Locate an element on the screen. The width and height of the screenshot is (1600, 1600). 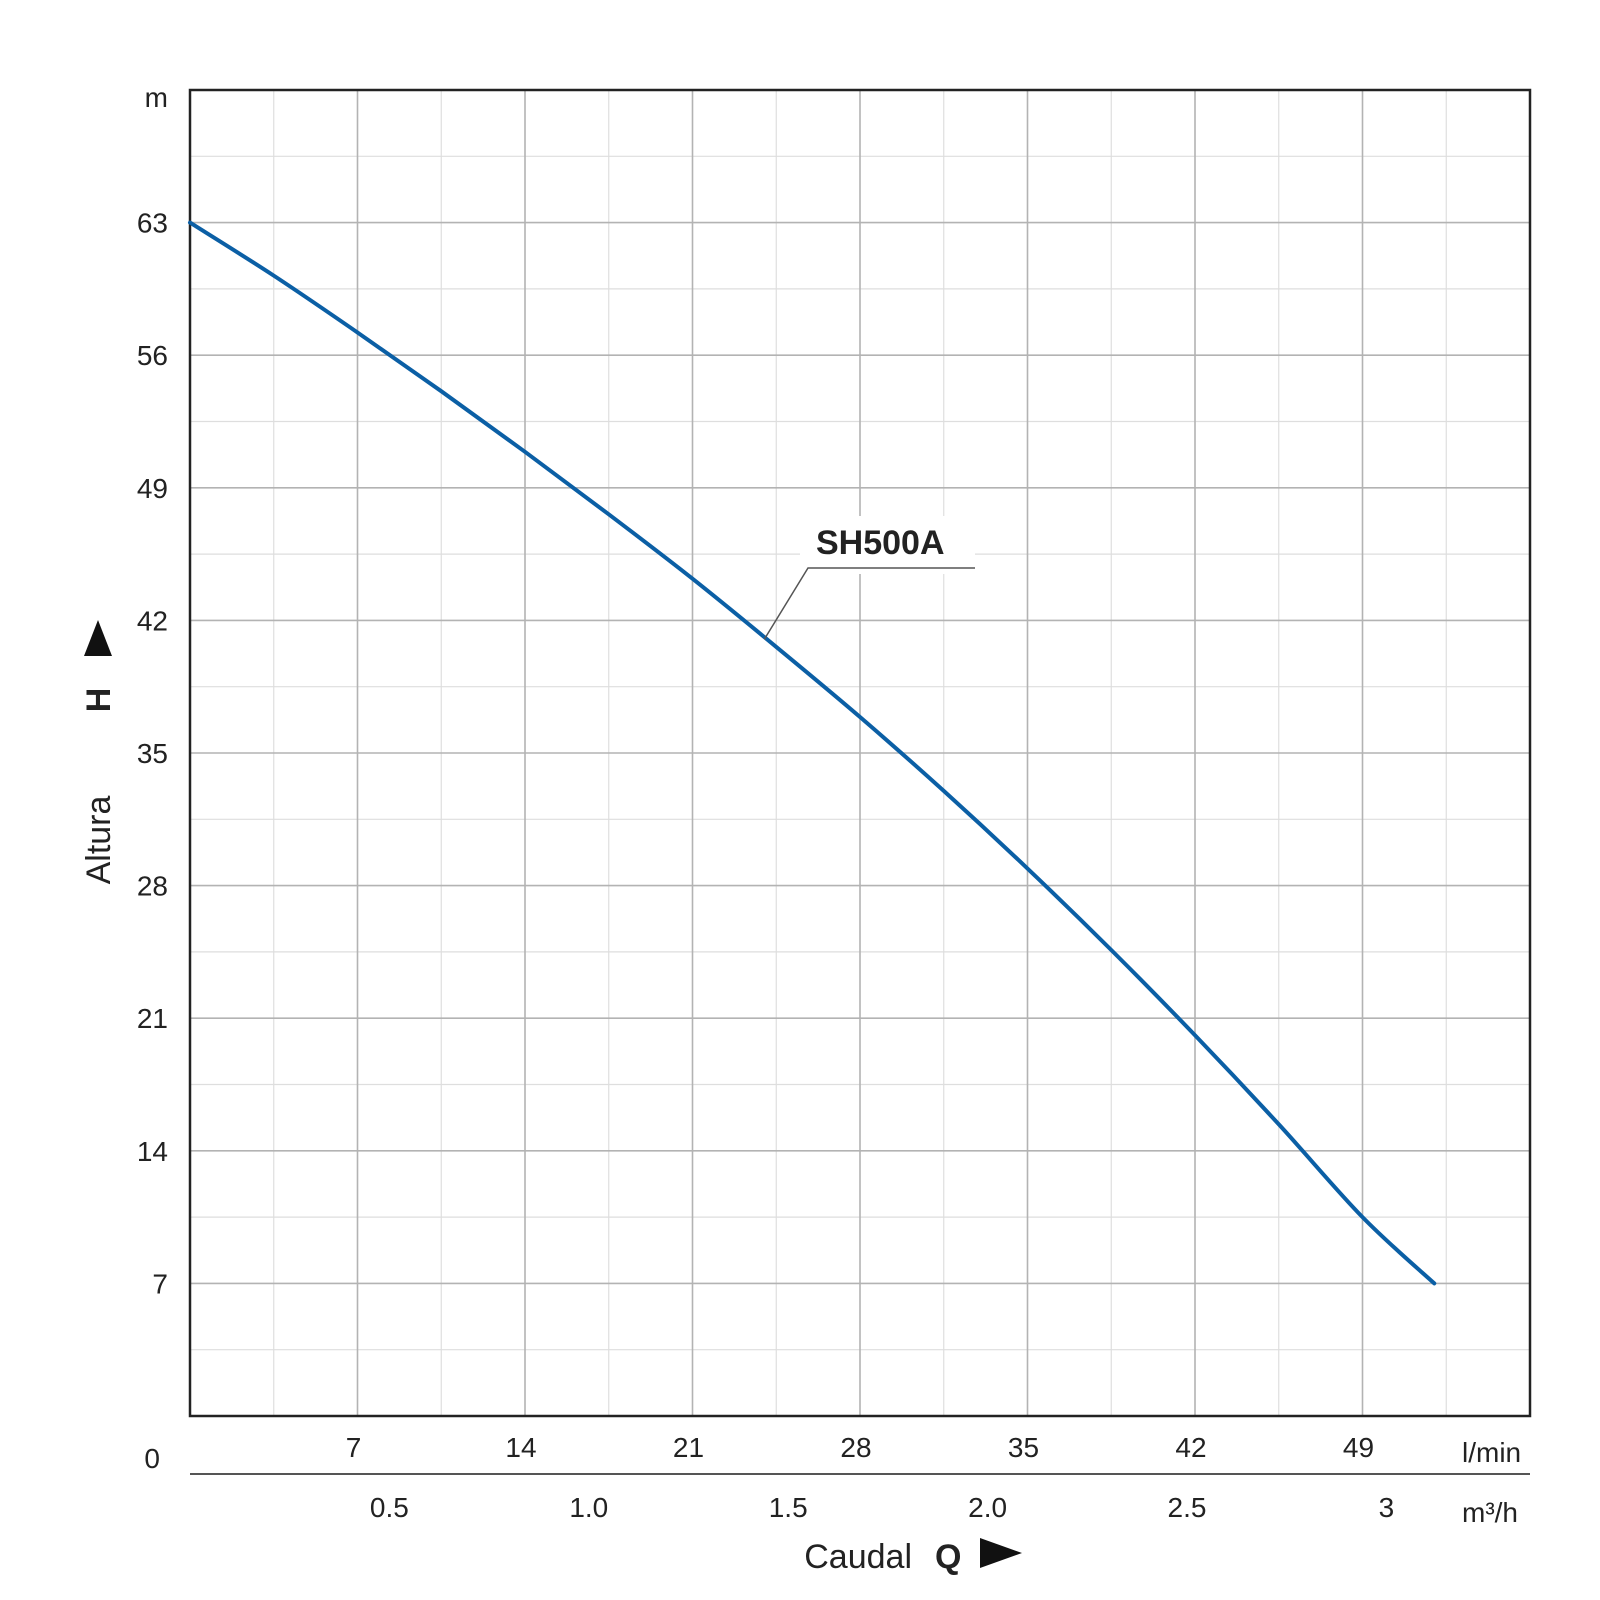
x-tick-label: 49 is located at coordinates (1358, 1447).